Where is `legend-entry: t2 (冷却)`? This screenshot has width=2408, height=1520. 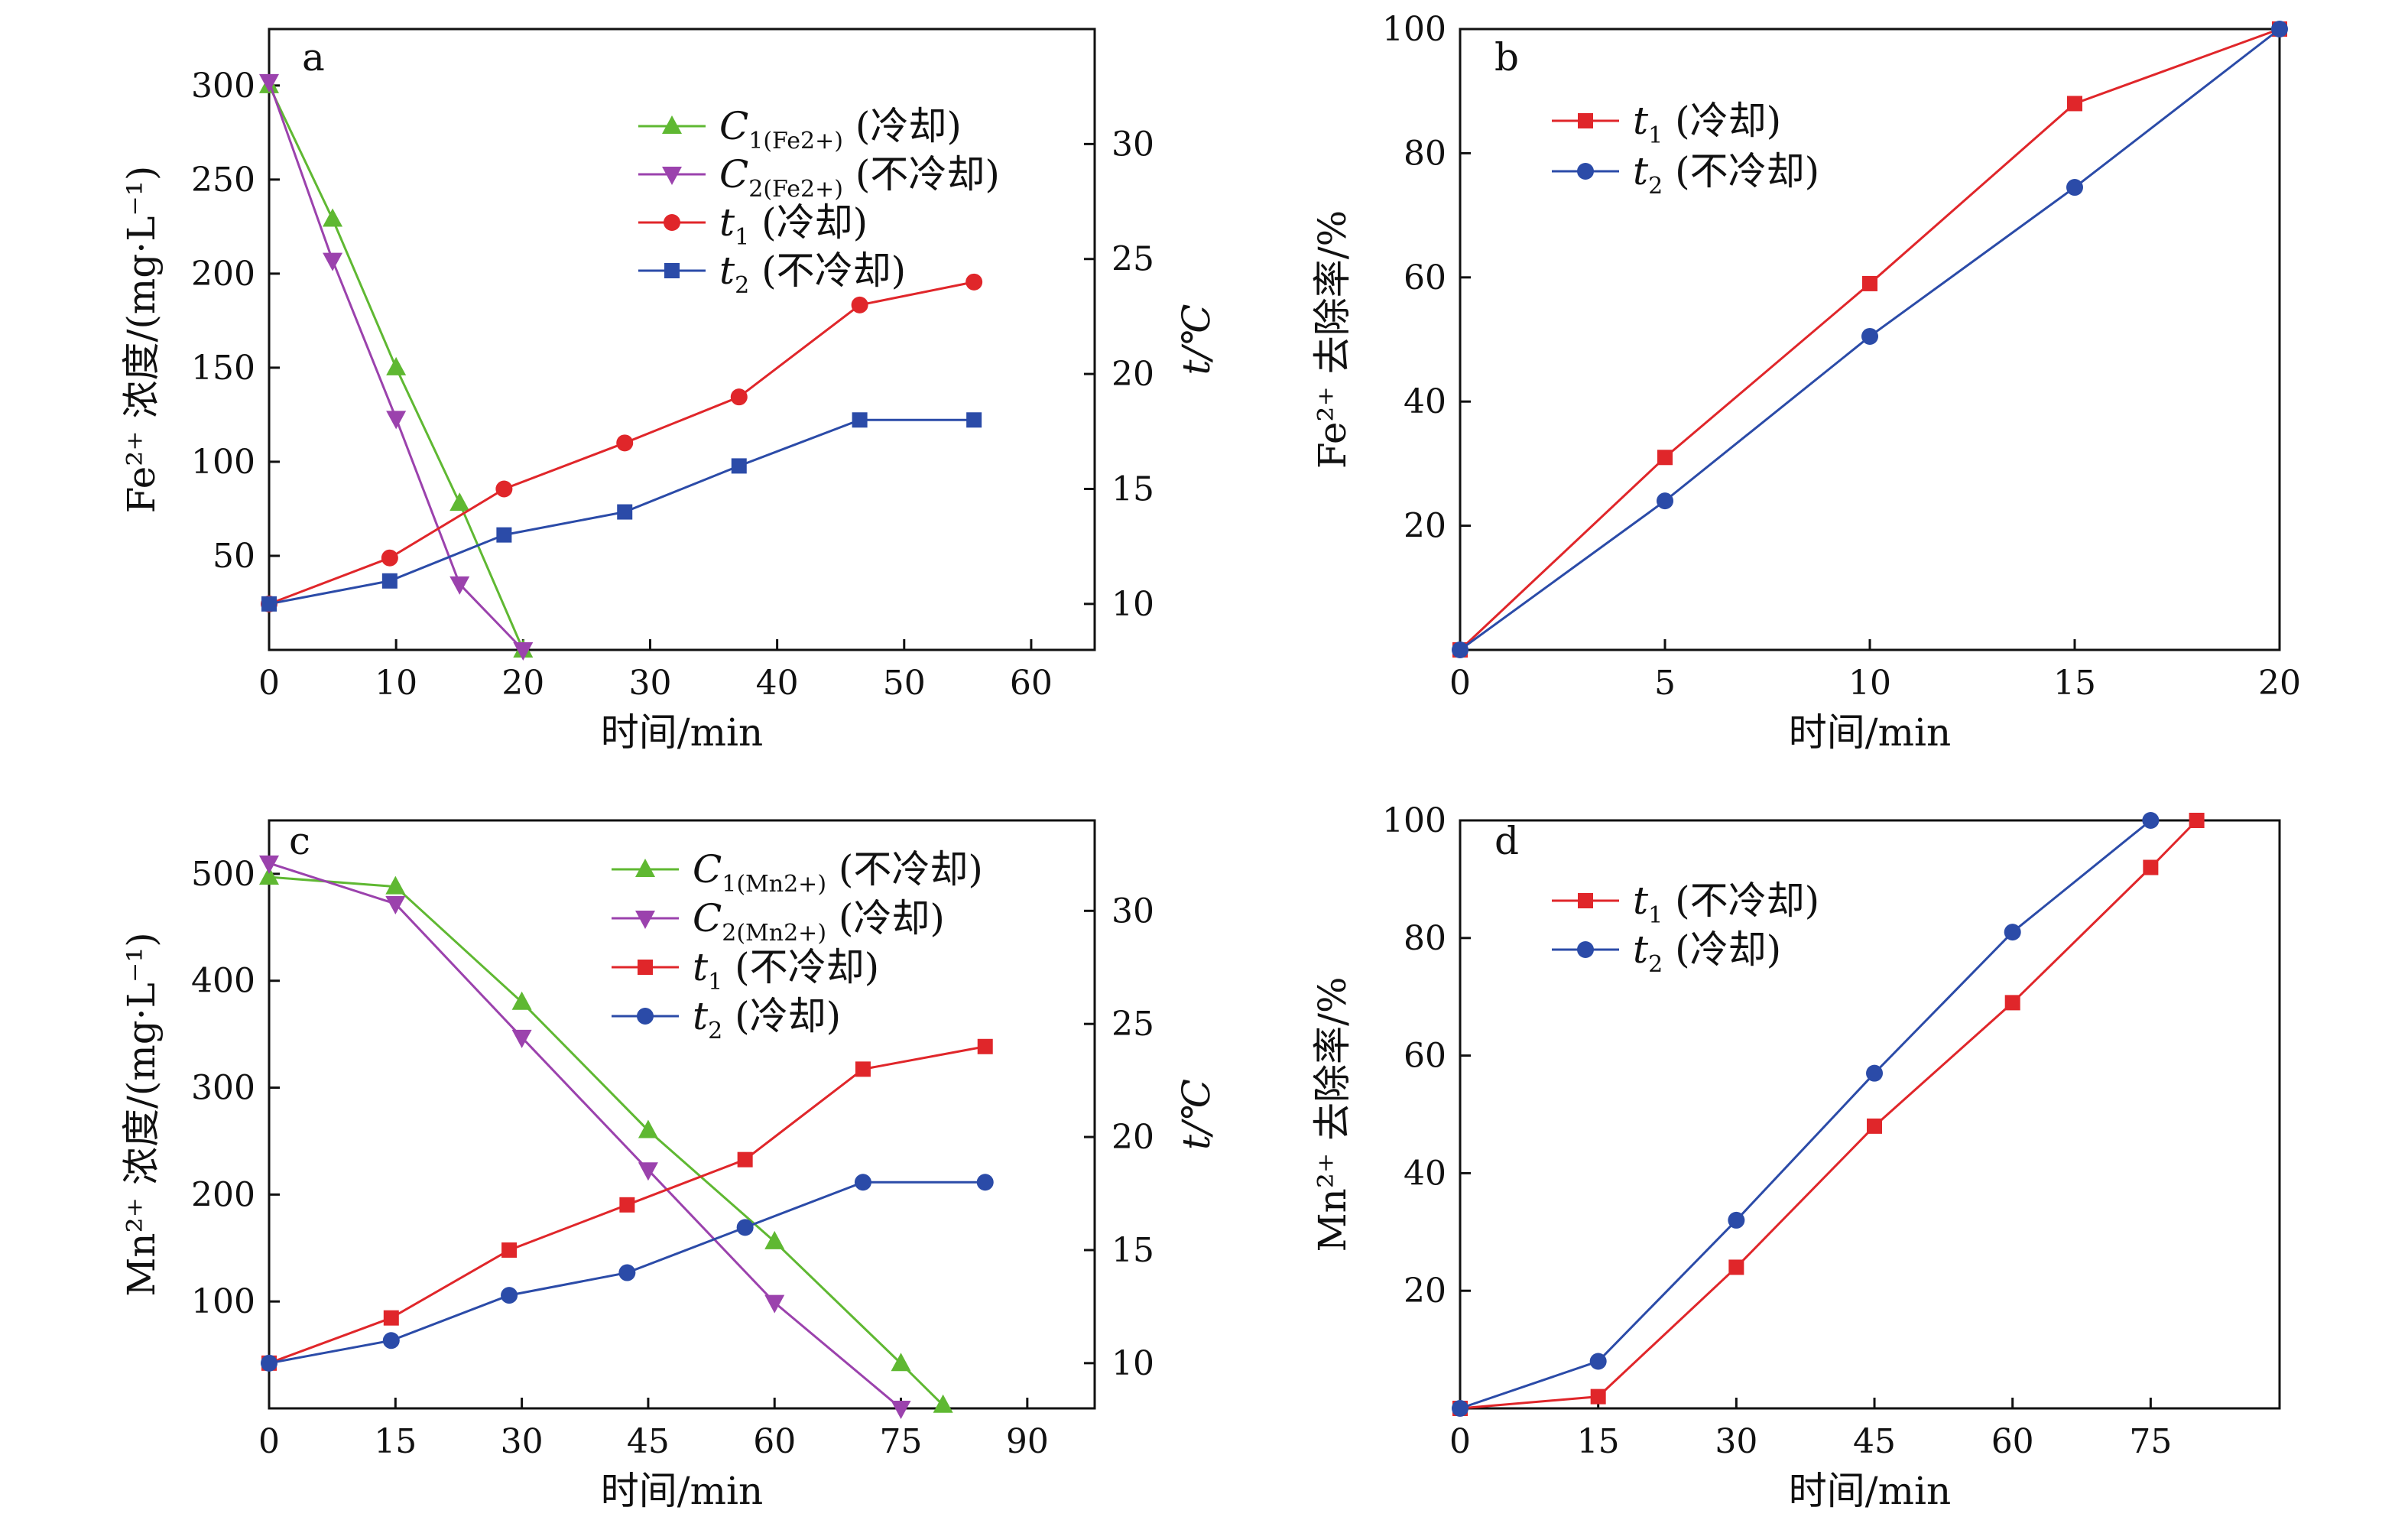
legend-entry: t2 (冷却) is located at coordinates (1666, 952).